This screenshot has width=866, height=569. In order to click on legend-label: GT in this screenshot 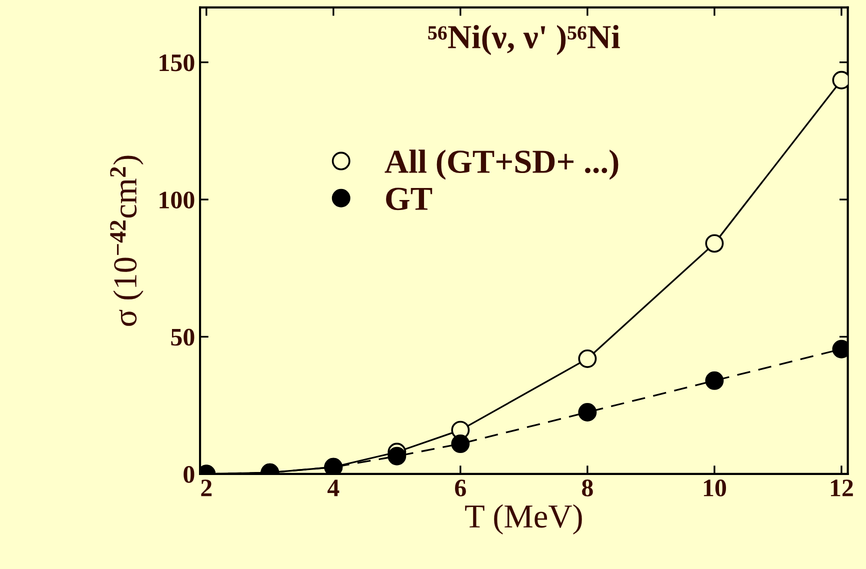, I will do `click(409, 199)`.